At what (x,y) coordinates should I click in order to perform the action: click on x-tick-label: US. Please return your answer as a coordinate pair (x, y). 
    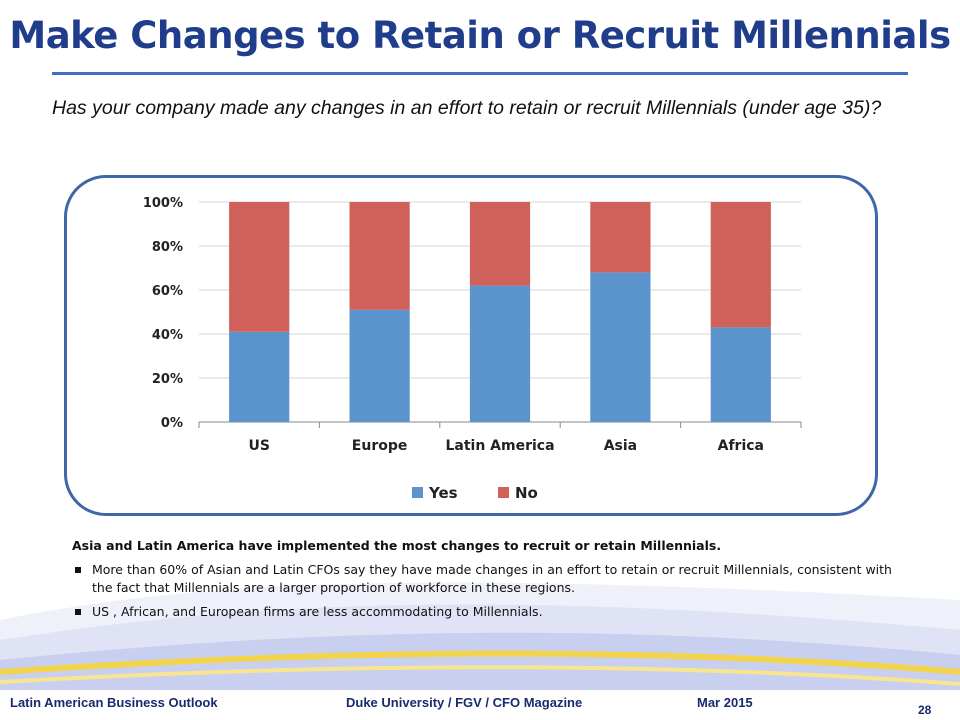
    Looking at the image, I should click on (258, 446).